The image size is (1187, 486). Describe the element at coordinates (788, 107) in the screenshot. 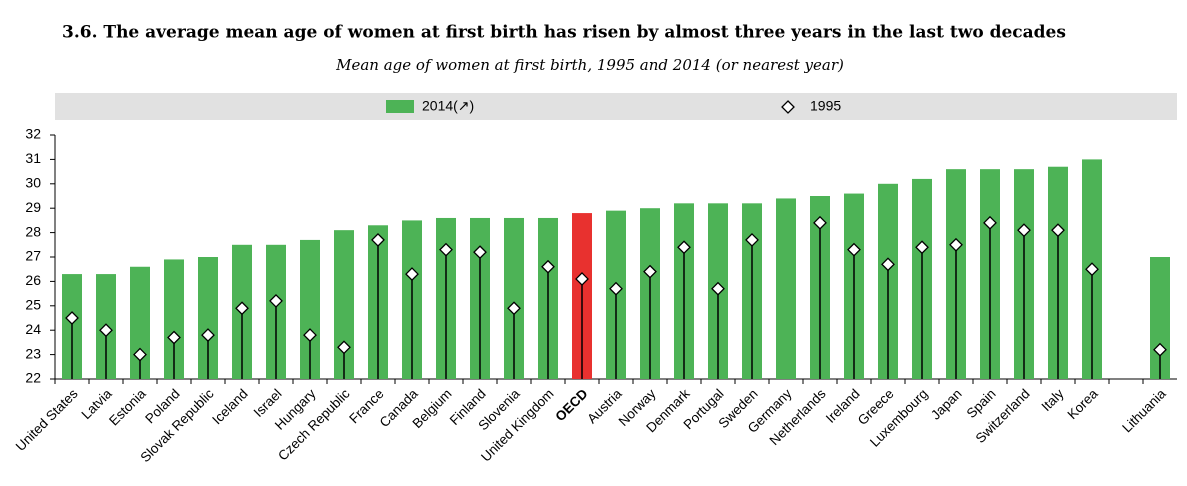

I see `legend-marker` at that location.